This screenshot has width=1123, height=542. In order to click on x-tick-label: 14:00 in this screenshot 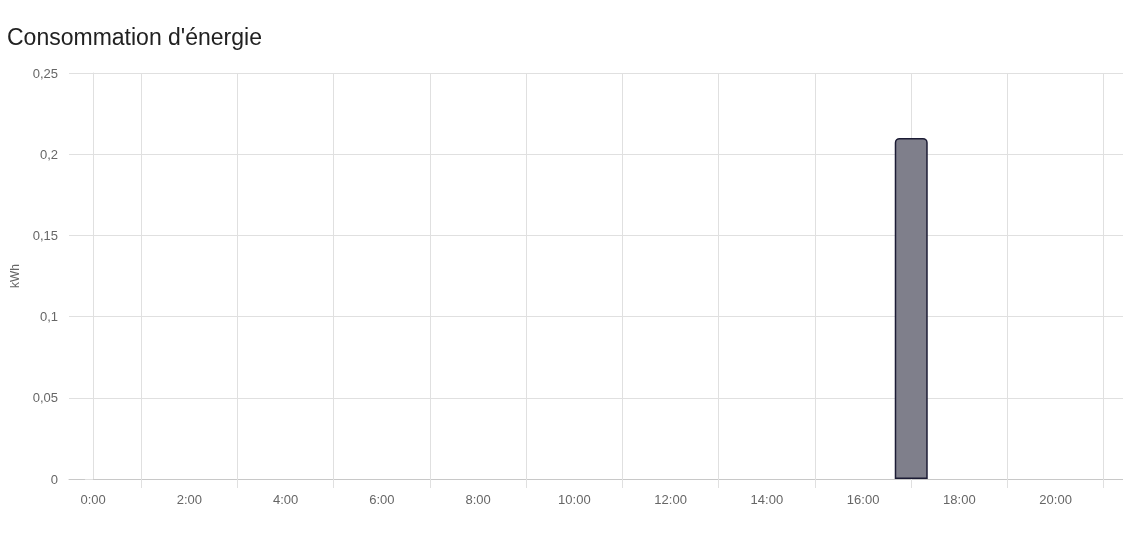, I will do `click(767, 499)`.